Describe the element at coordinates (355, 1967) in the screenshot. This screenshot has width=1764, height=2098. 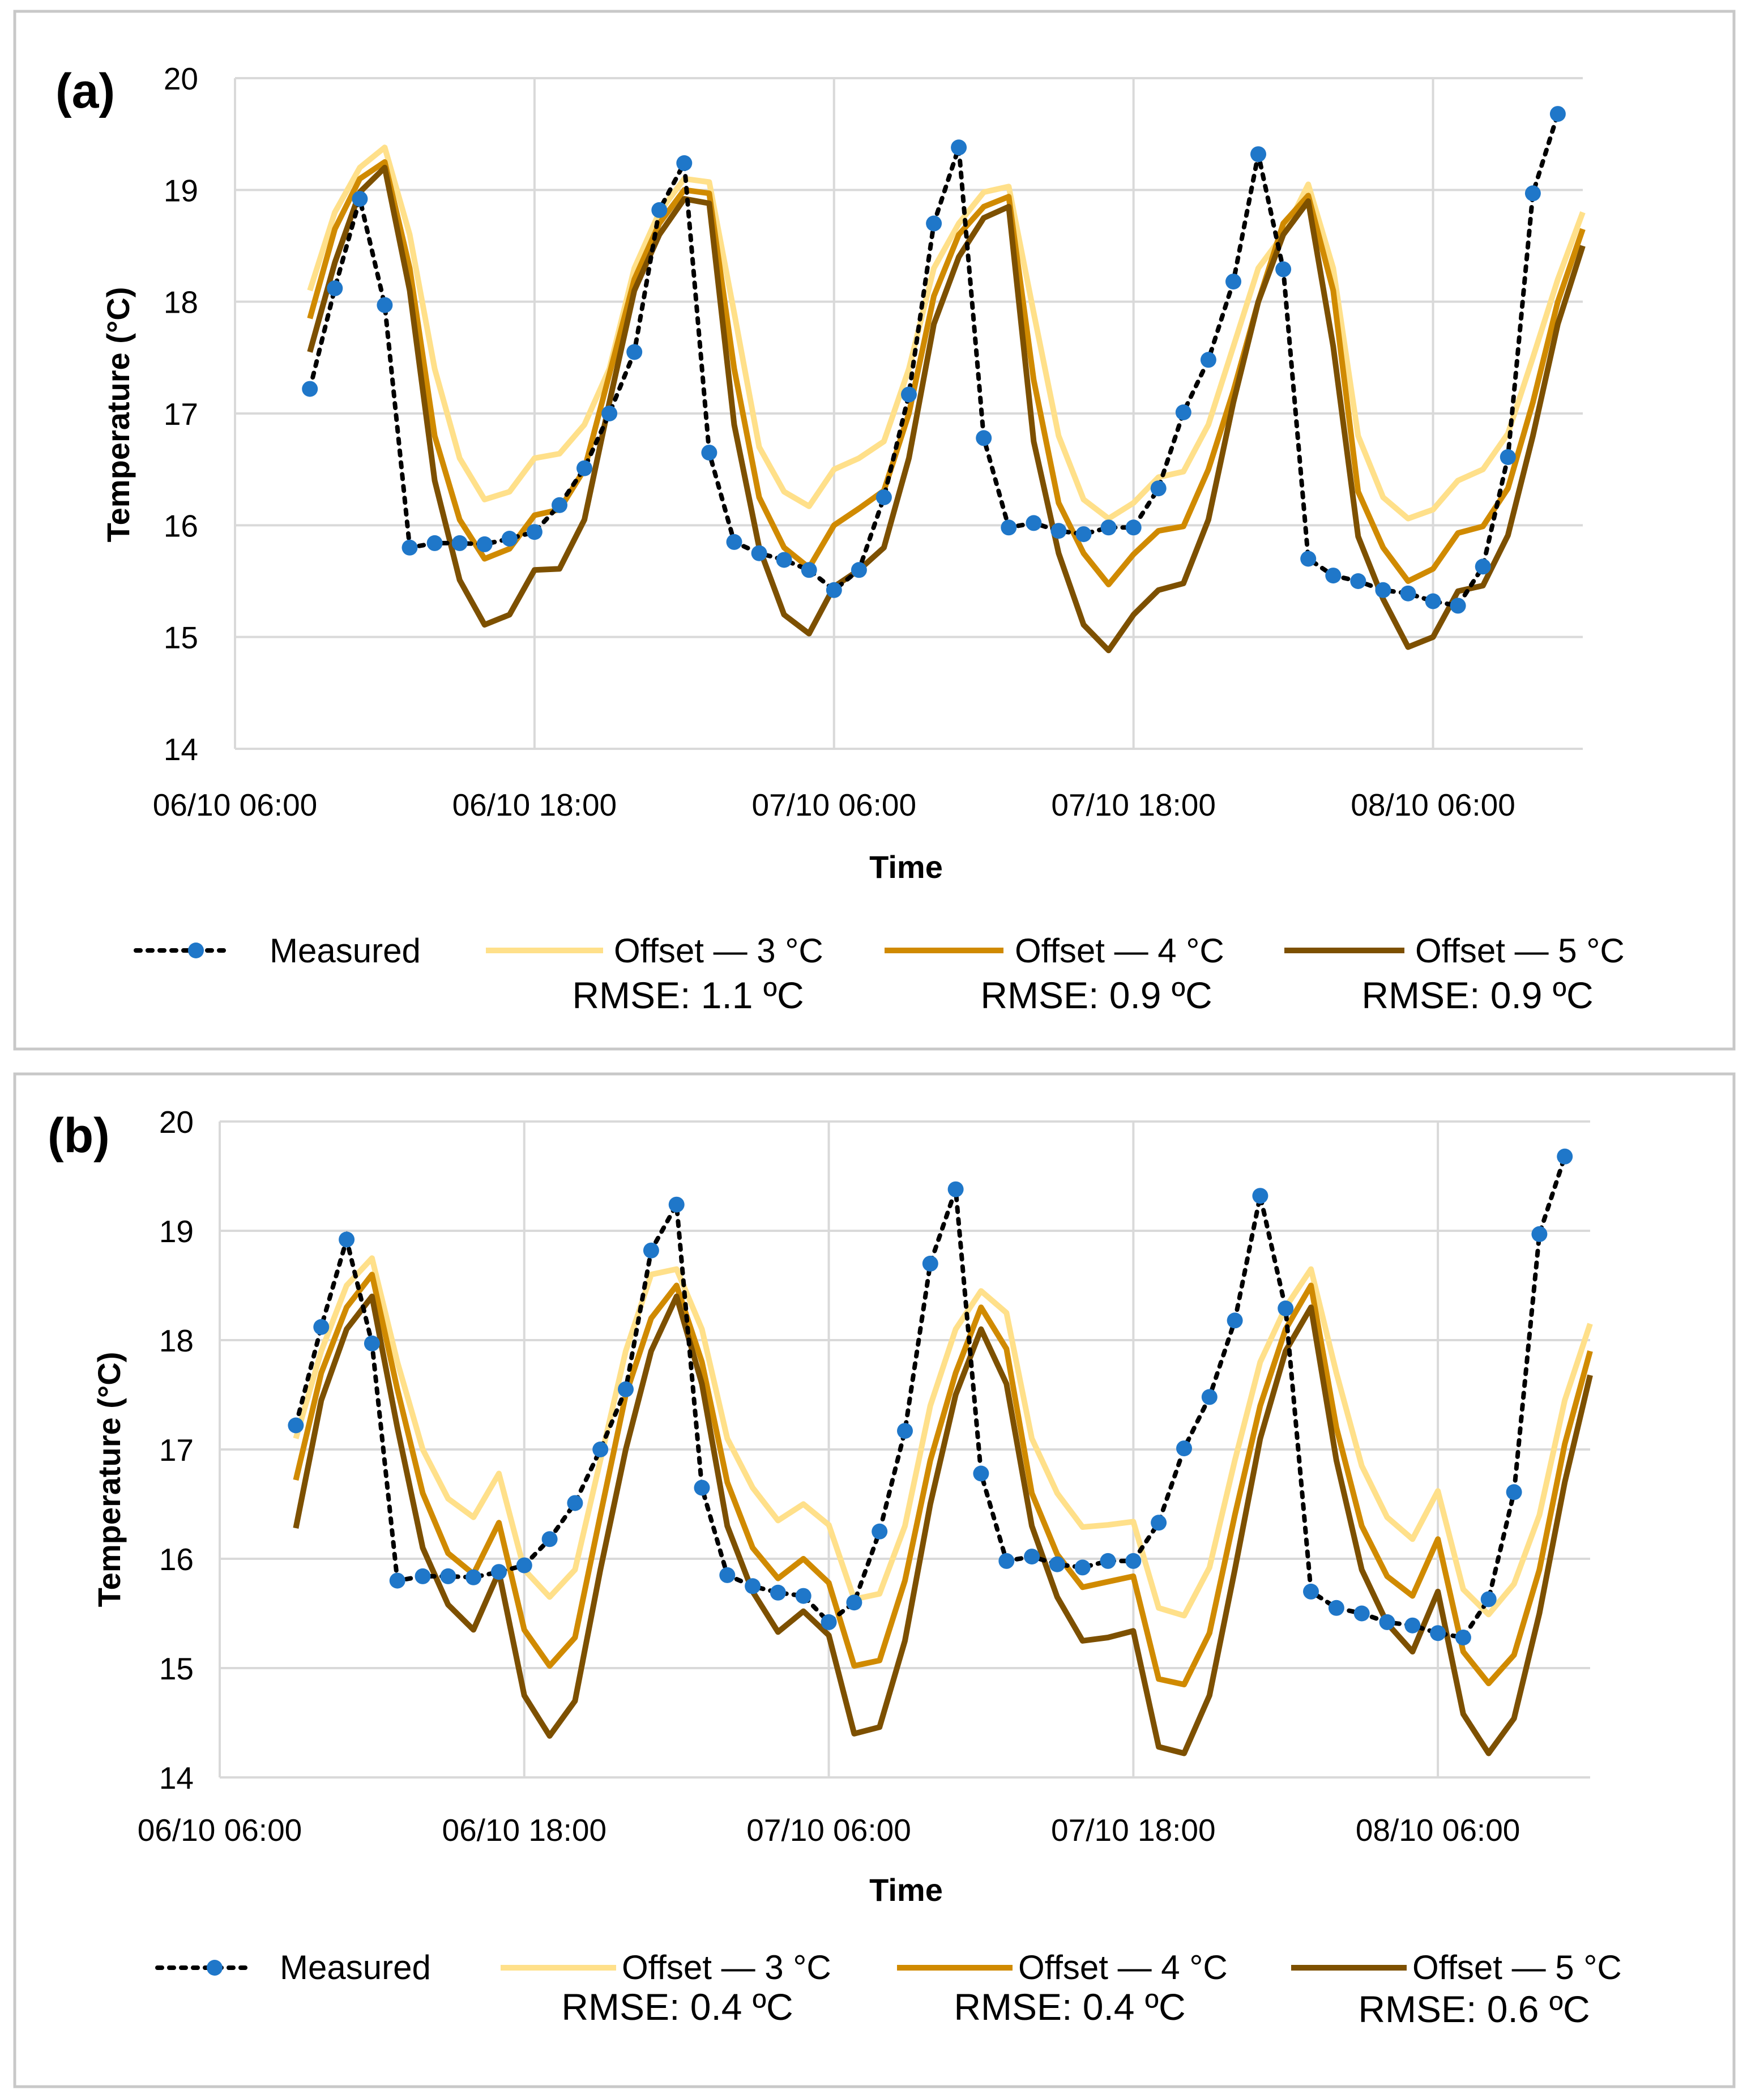
I see `legend-measured-b-label: Measured` at that location.